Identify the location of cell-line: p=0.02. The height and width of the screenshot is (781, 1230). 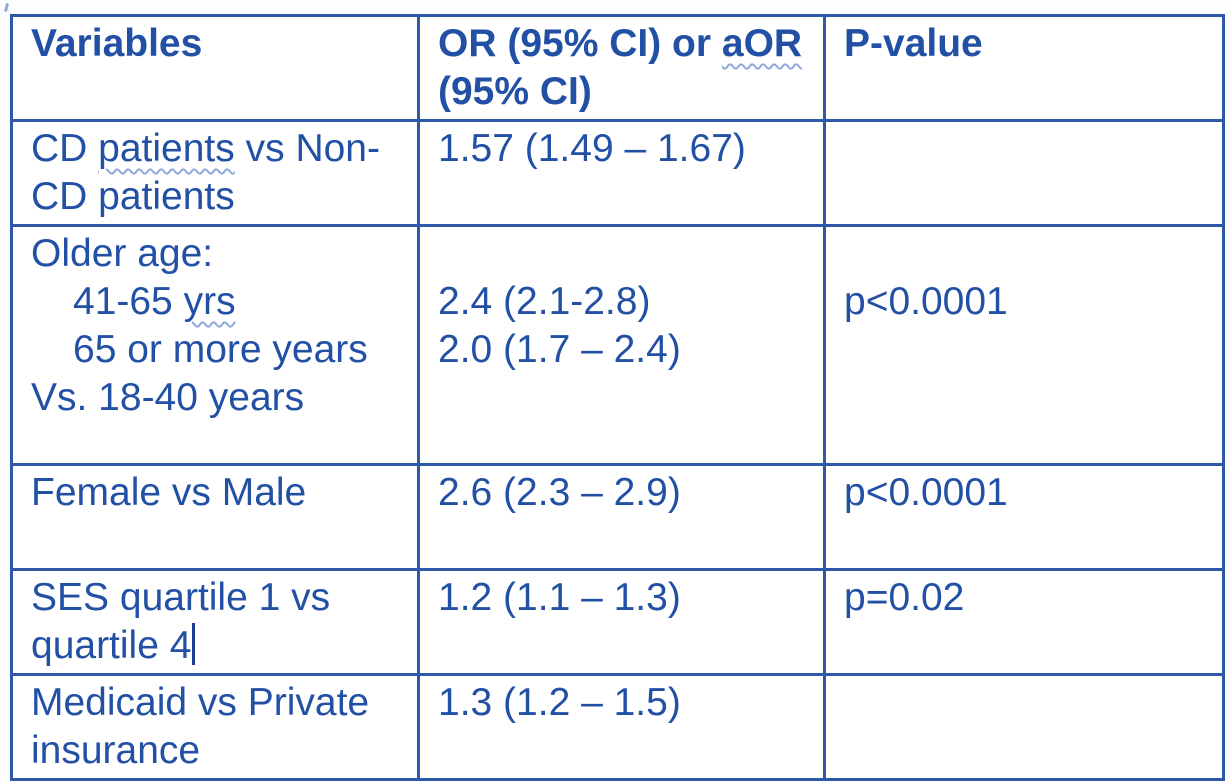
(1026, 598).